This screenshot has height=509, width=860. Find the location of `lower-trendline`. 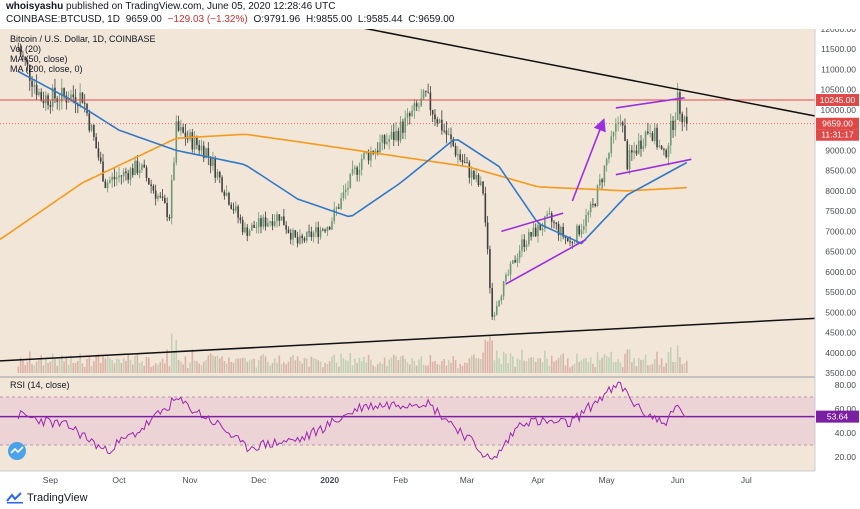

lower-trendline is located at coordinates (408, 339).